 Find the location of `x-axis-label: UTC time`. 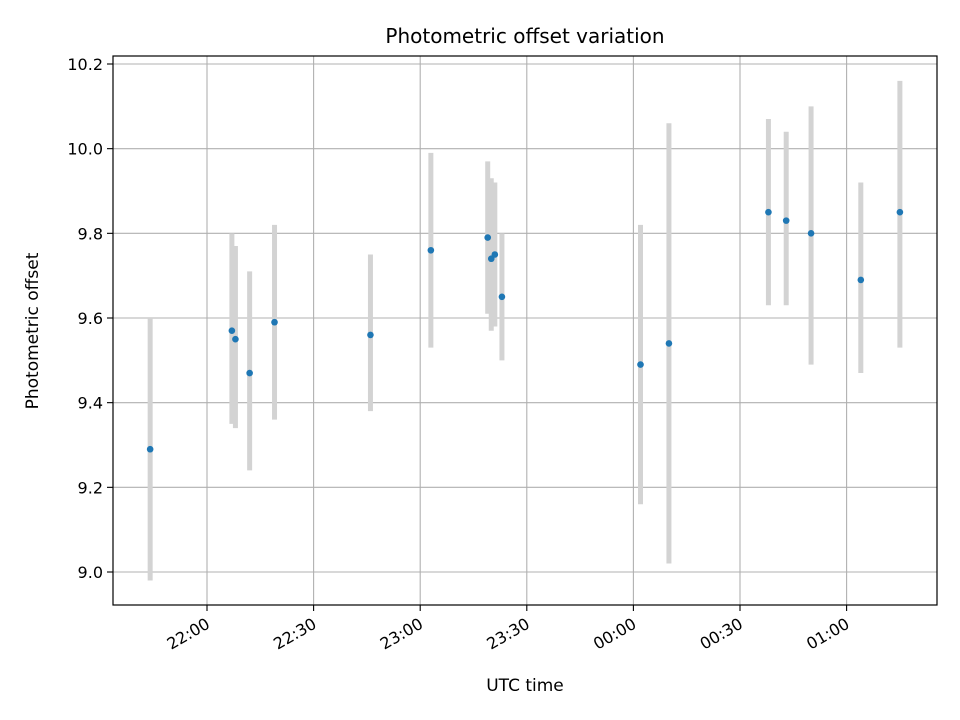

x-axis-label: UTC time is located at coordinates (525, 686).